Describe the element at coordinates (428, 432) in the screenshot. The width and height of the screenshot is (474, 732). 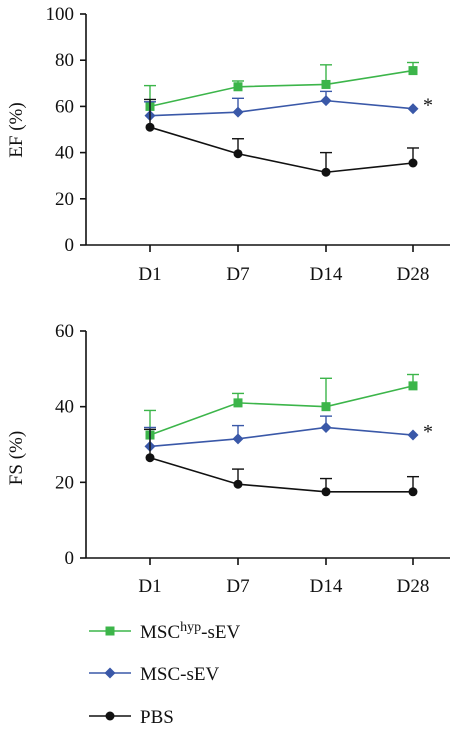
I see `fs-significance-star: *` at that location.